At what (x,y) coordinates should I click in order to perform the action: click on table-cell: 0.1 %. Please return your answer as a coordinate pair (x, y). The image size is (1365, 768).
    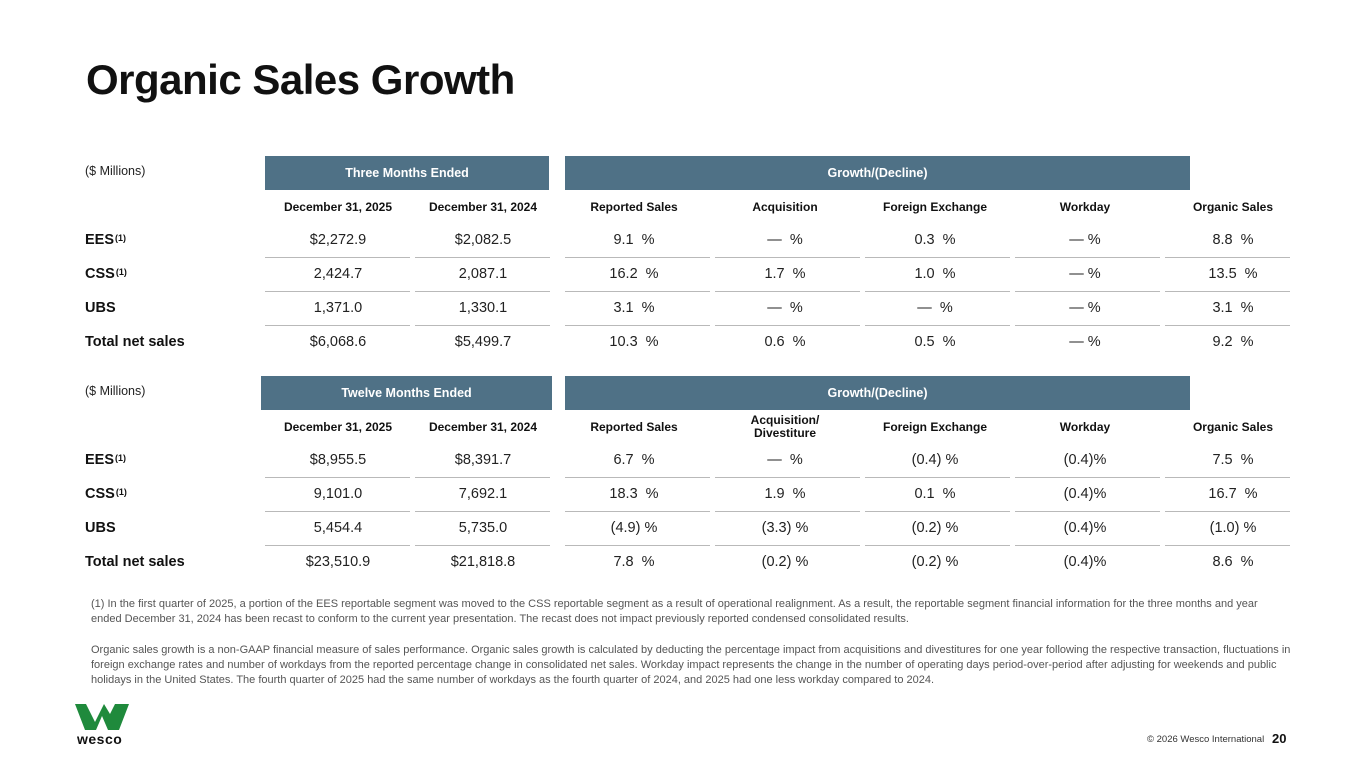
    Looking at the image, I should click on (935, 494).